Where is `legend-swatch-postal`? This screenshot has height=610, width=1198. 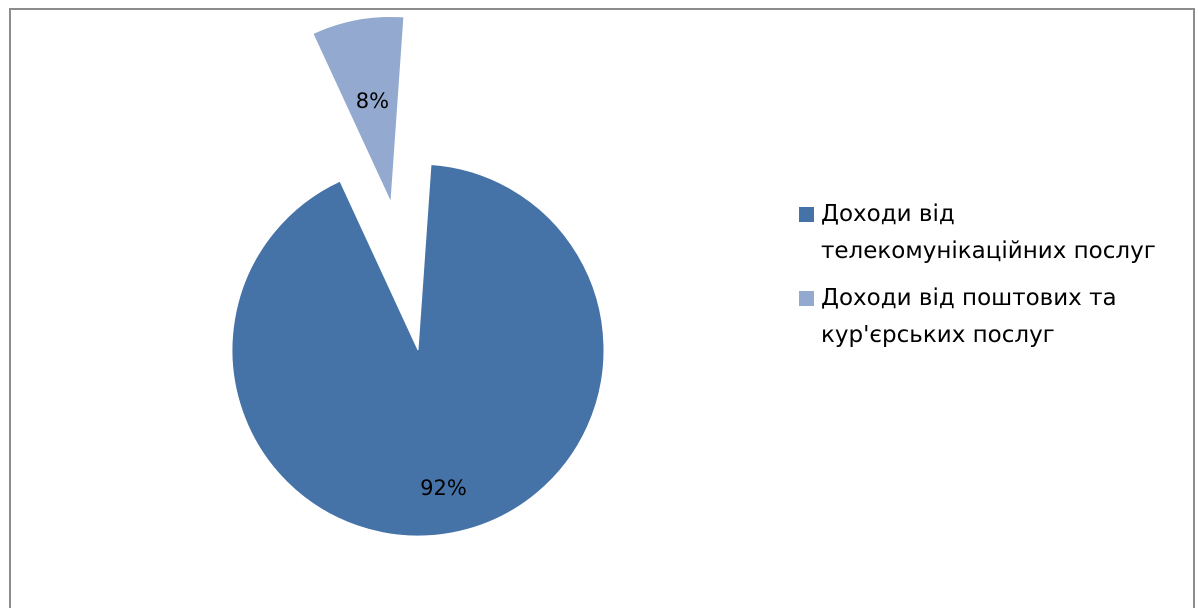 legend-swatch-postal is located at coordinates (806, 298).